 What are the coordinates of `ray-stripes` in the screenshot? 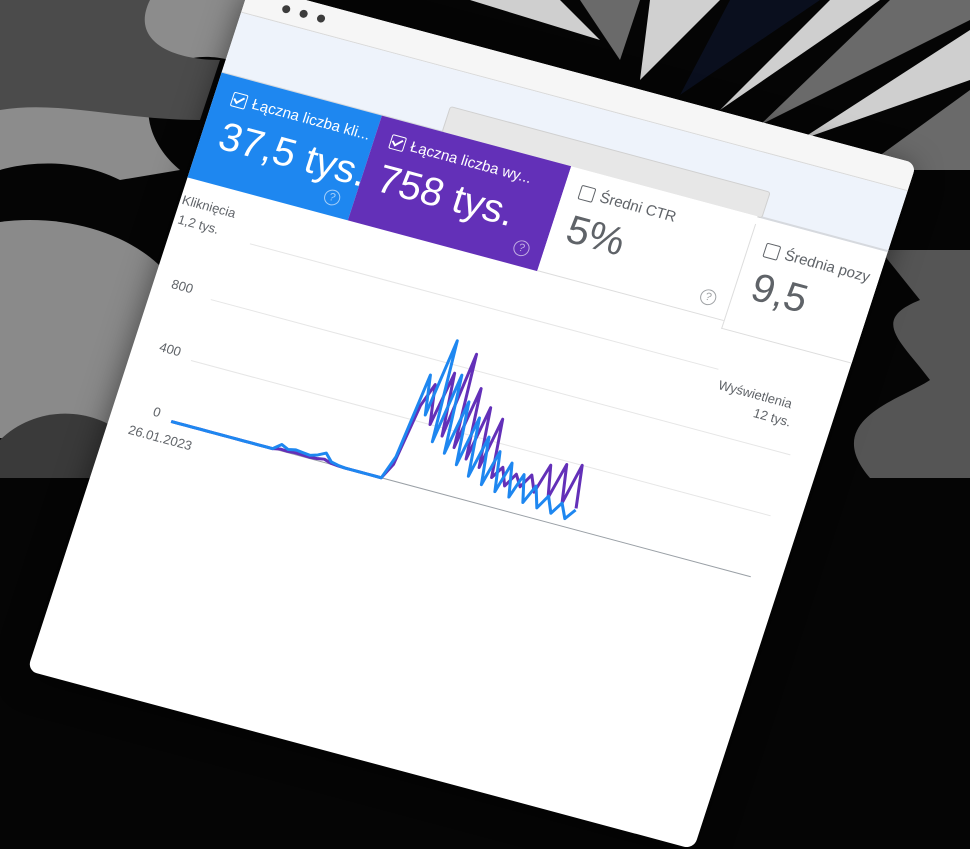 It's located at (720, 85).